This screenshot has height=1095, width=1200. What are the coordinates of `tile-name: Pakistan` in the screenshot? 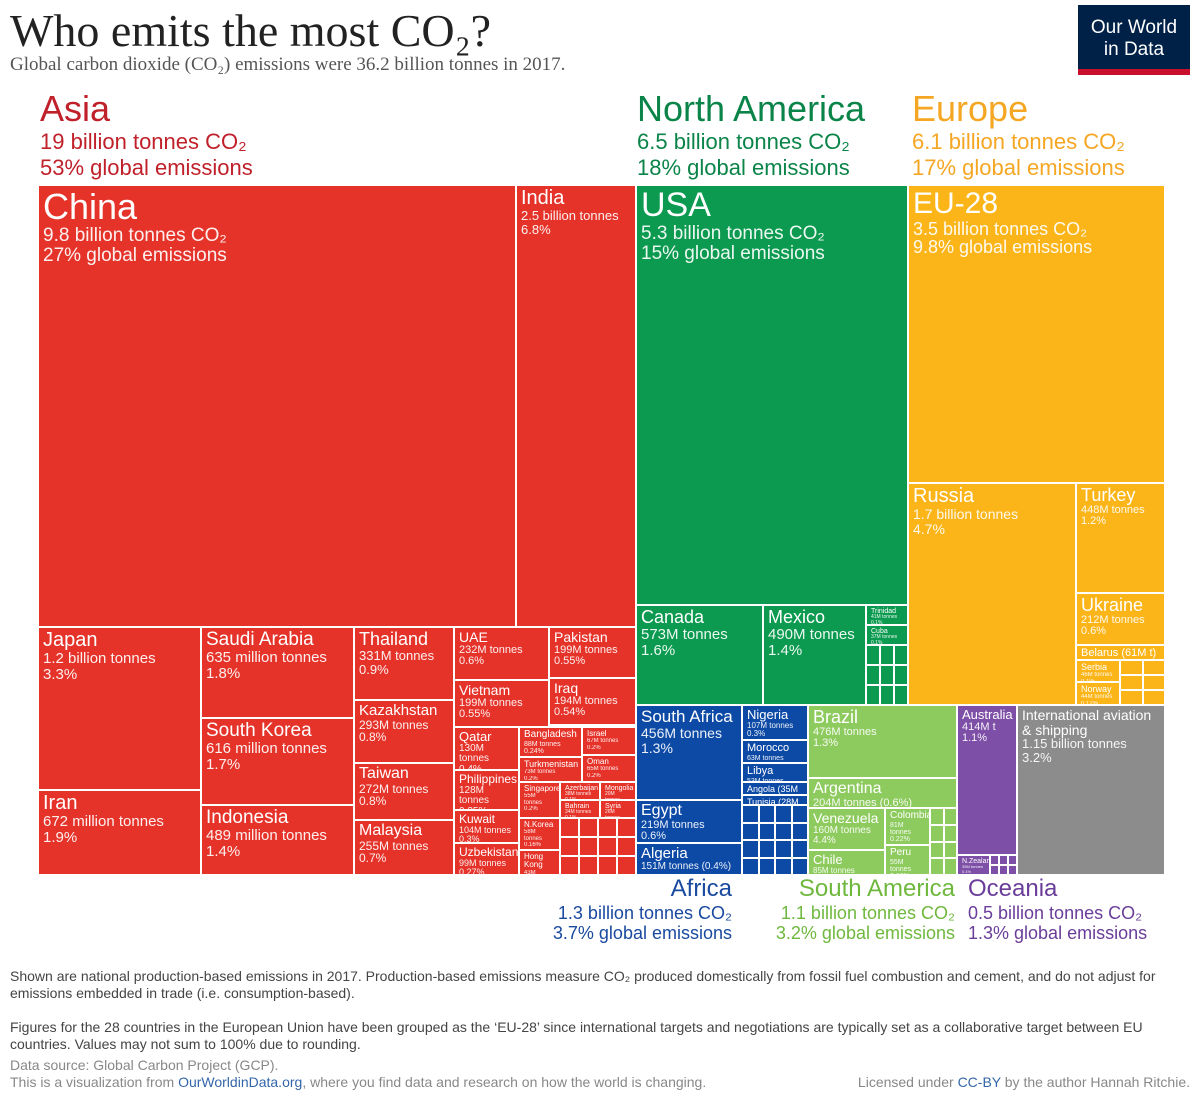 It's located at (581, 637).